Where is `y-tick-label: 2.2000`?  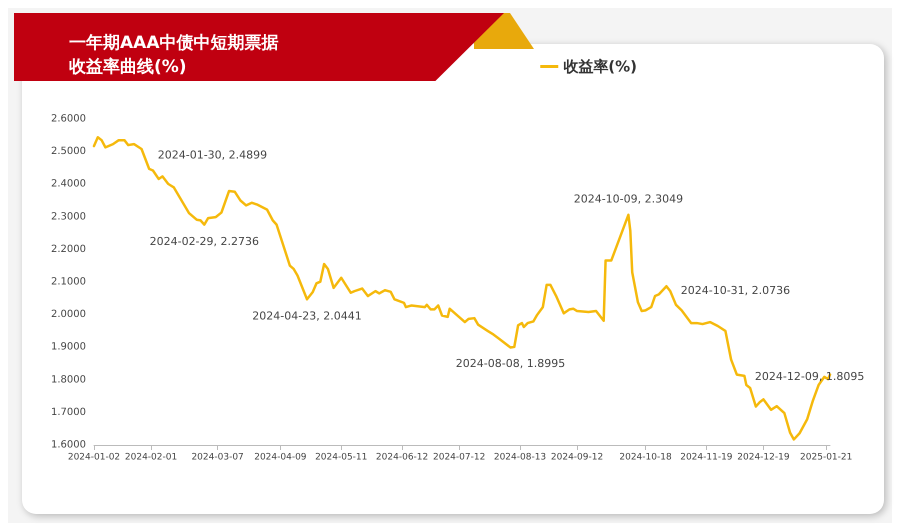
y-tick-label: 2.2000 is located at coordinates (68, 249).